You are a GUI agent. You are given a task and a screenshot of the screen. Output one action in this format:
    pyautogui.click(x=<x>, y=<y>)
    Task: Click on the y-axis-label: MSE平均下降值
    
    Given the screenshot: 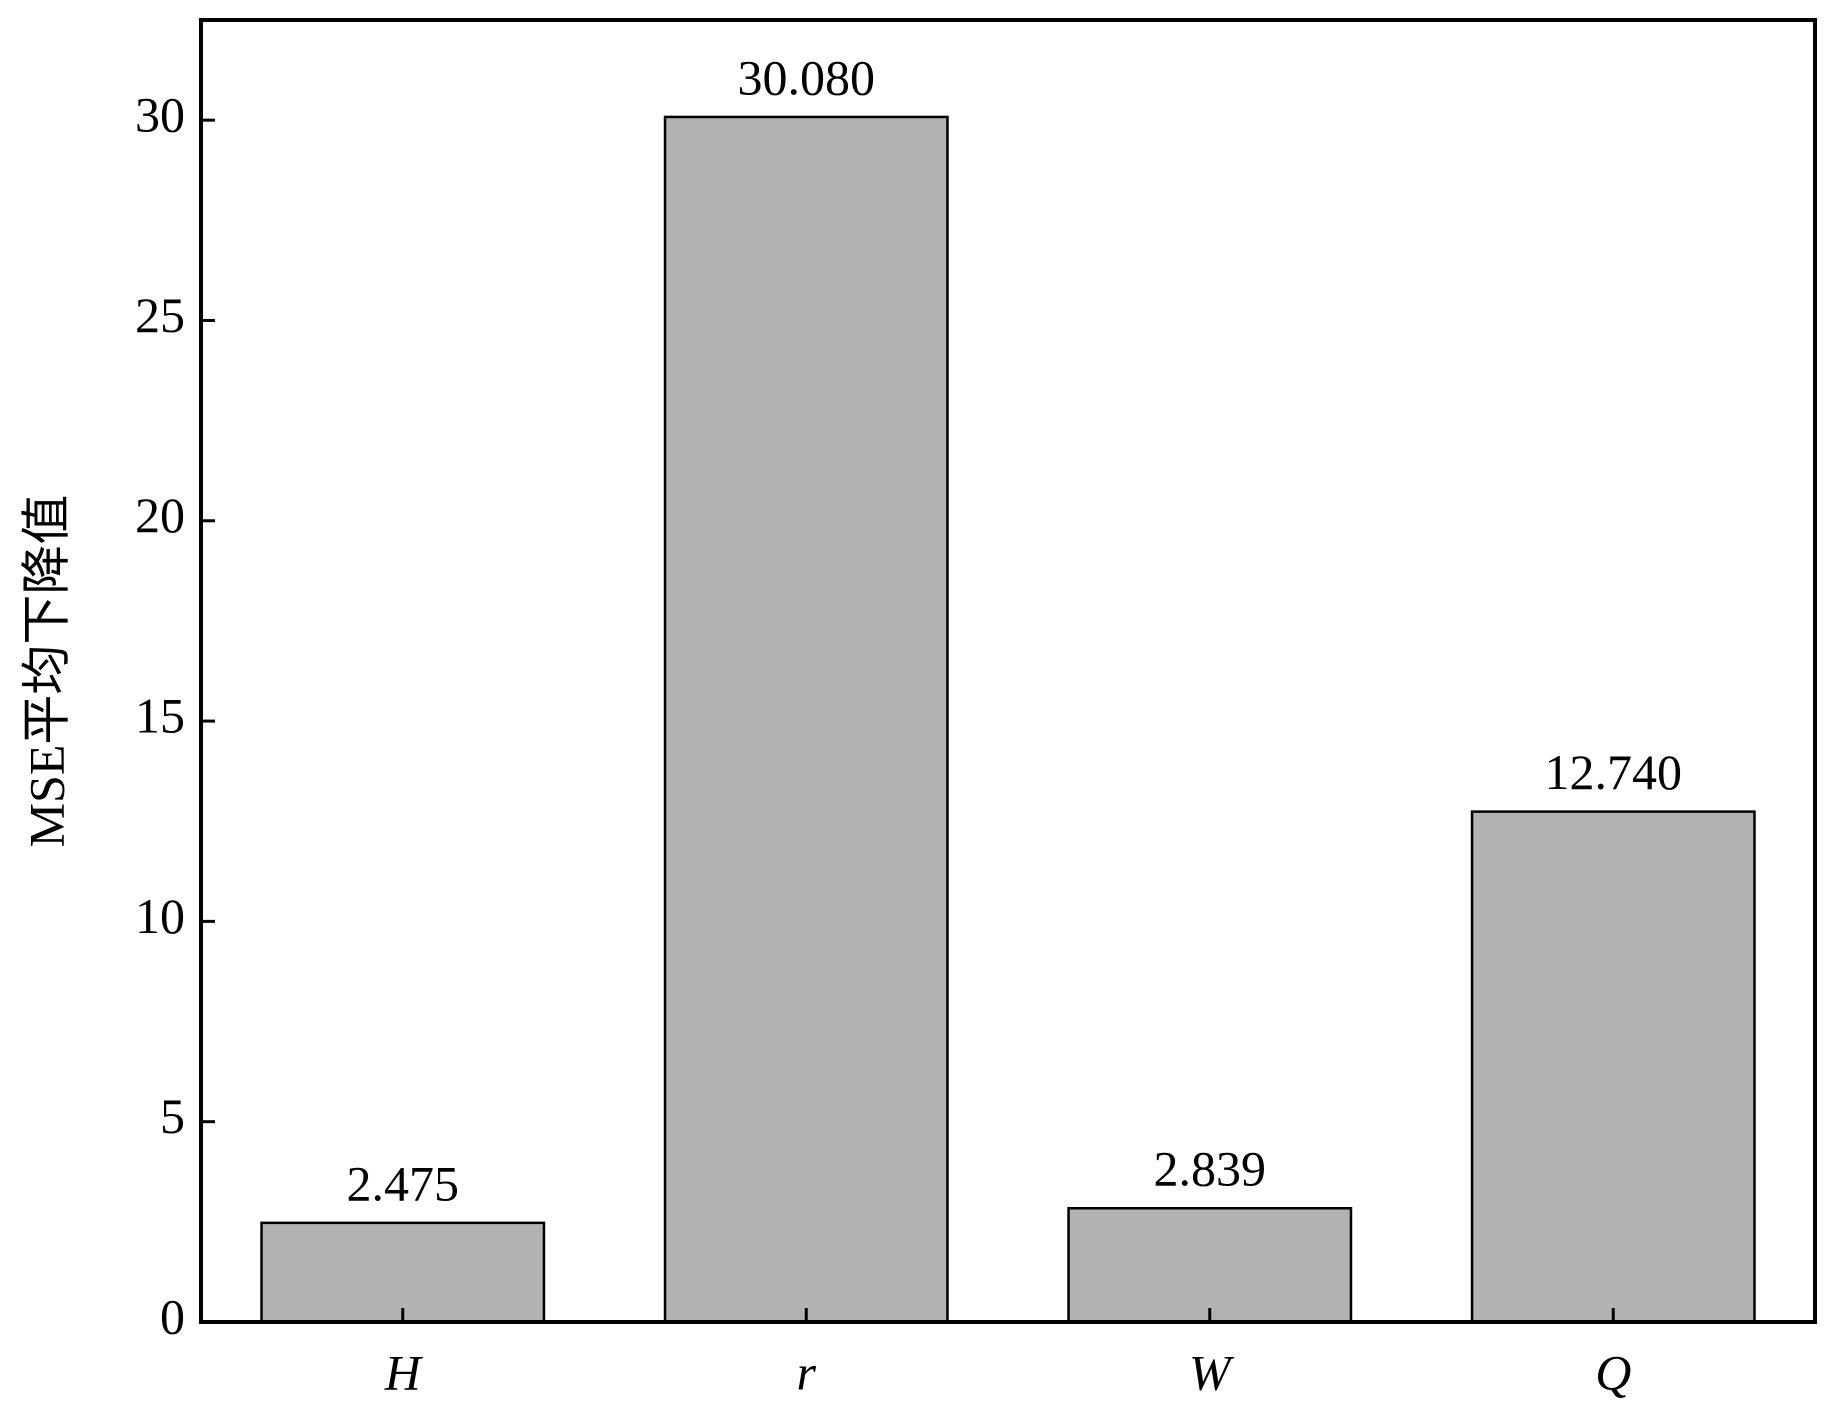 What is the action you would take?
    pyautogui.click(x=46, y=671)
    